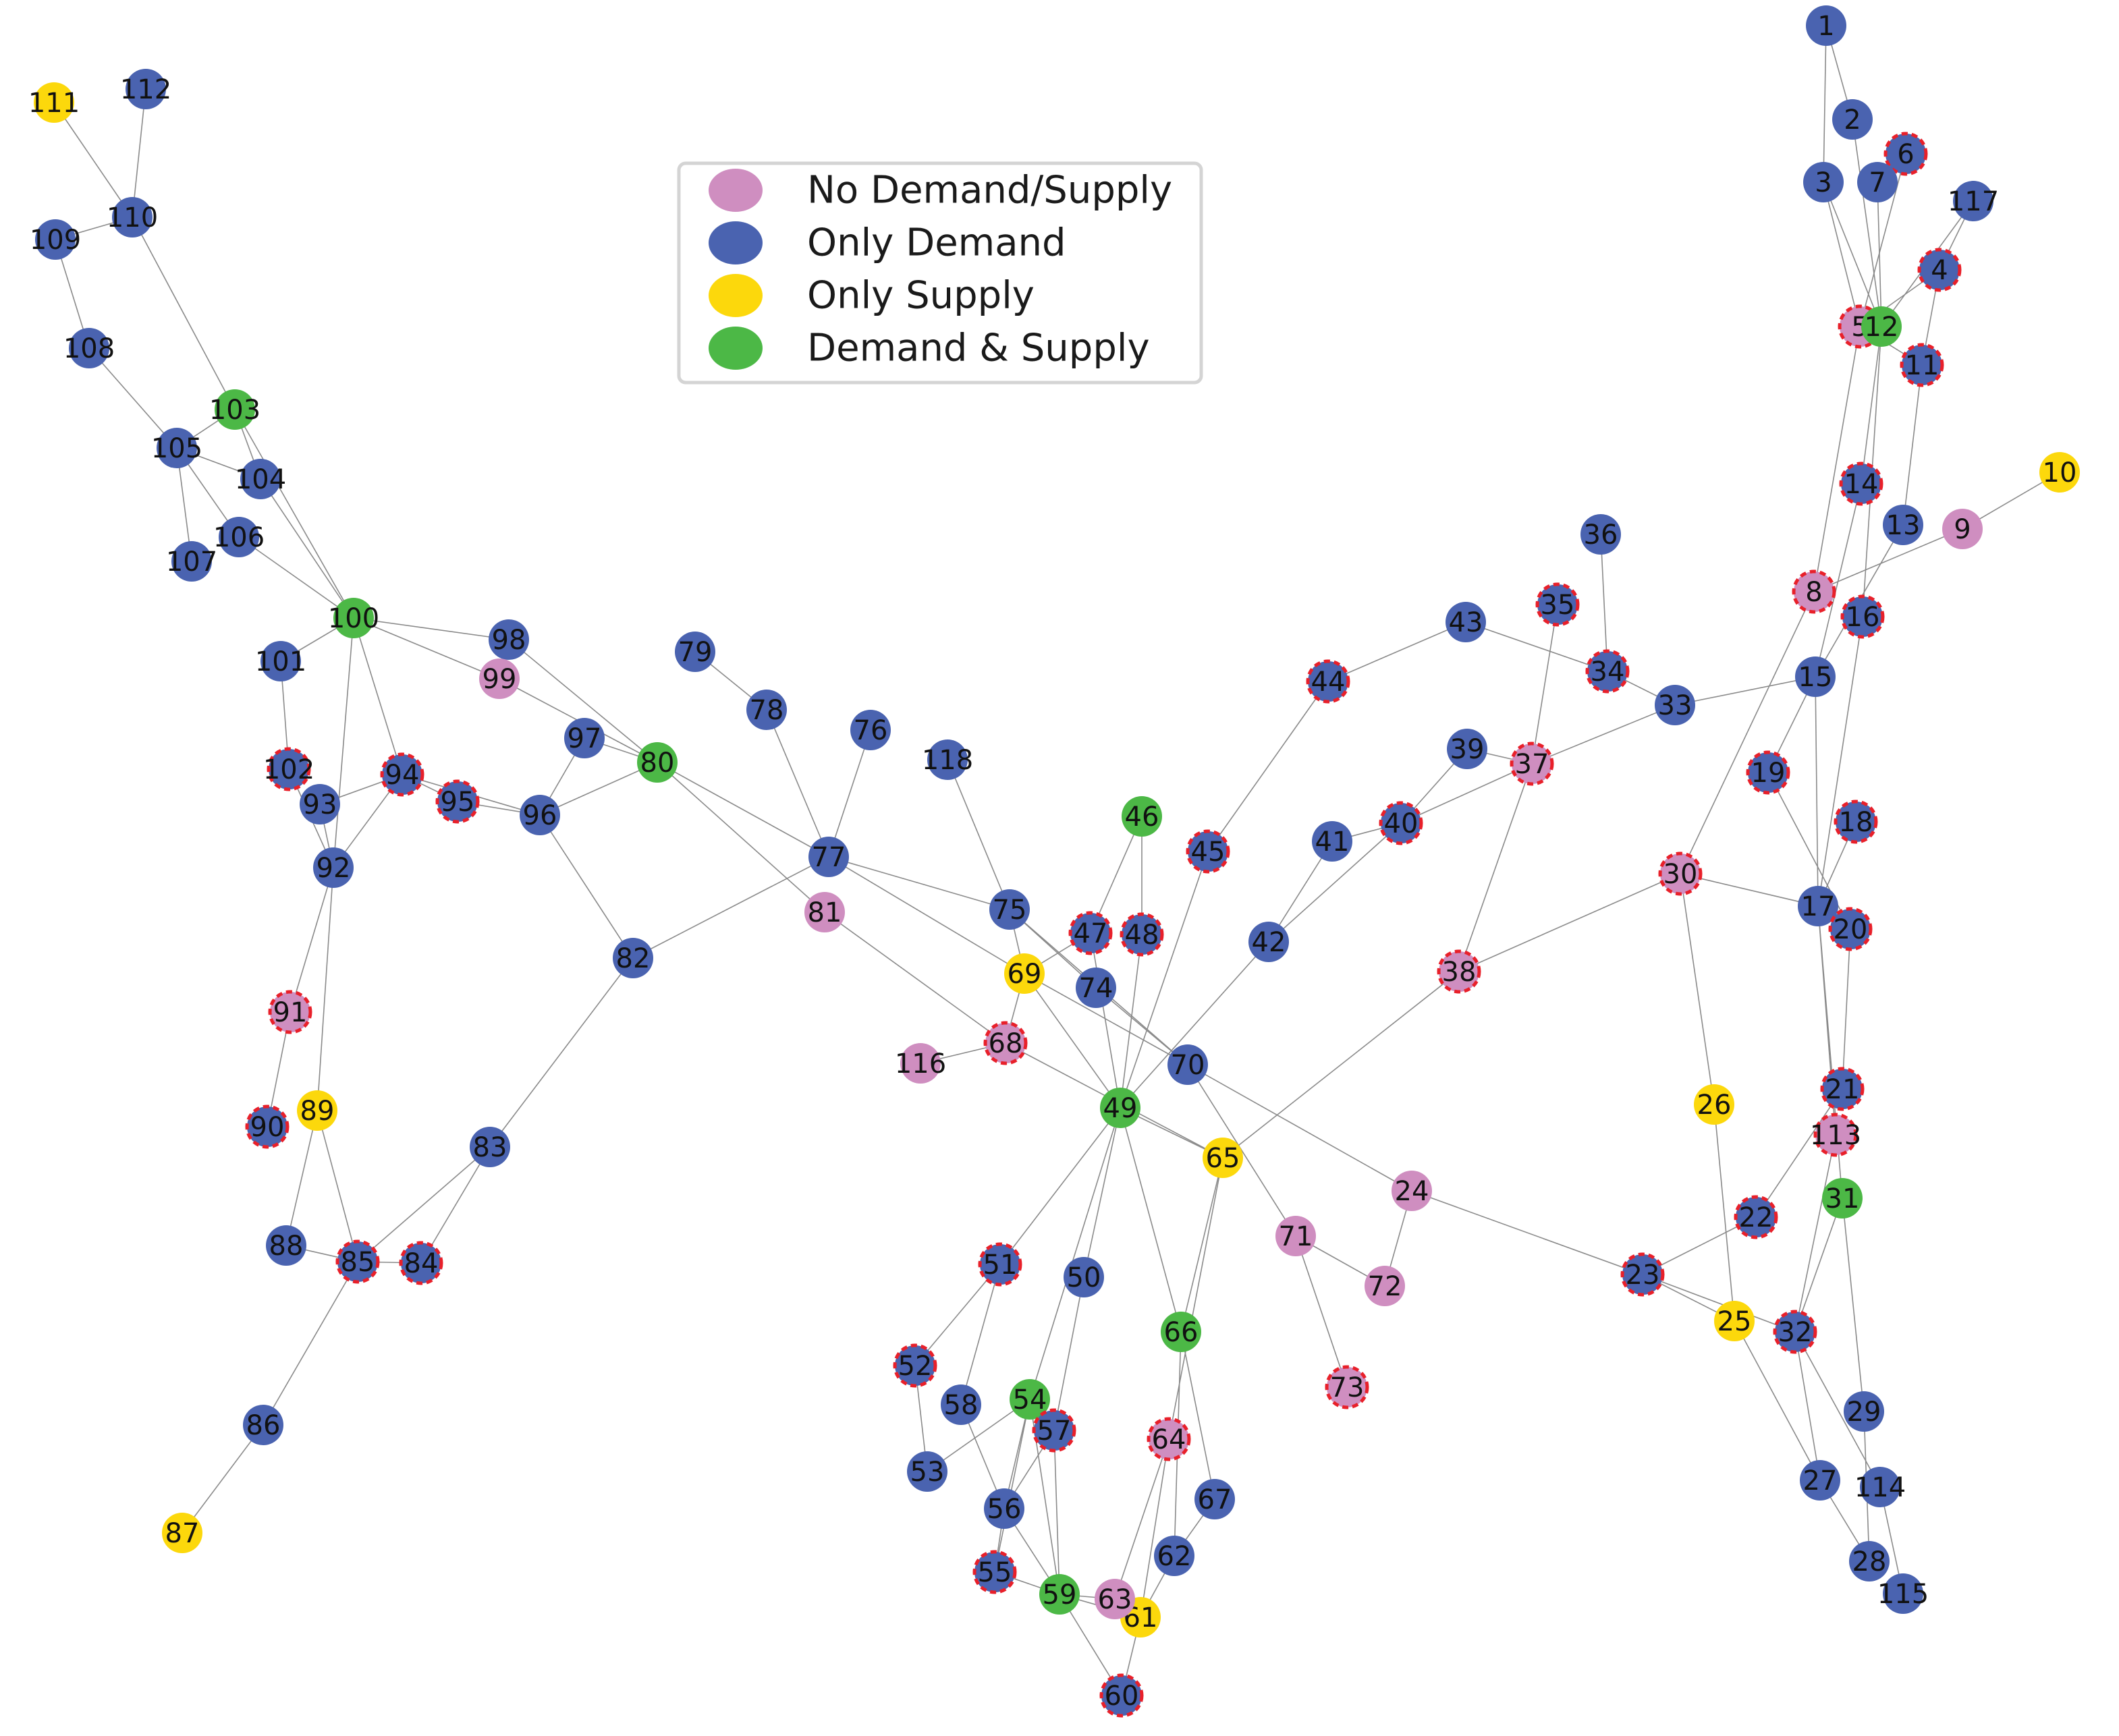 This screenshot has width=2119, height=1736. I want to click on node-37: 37, so click(1532, 763).